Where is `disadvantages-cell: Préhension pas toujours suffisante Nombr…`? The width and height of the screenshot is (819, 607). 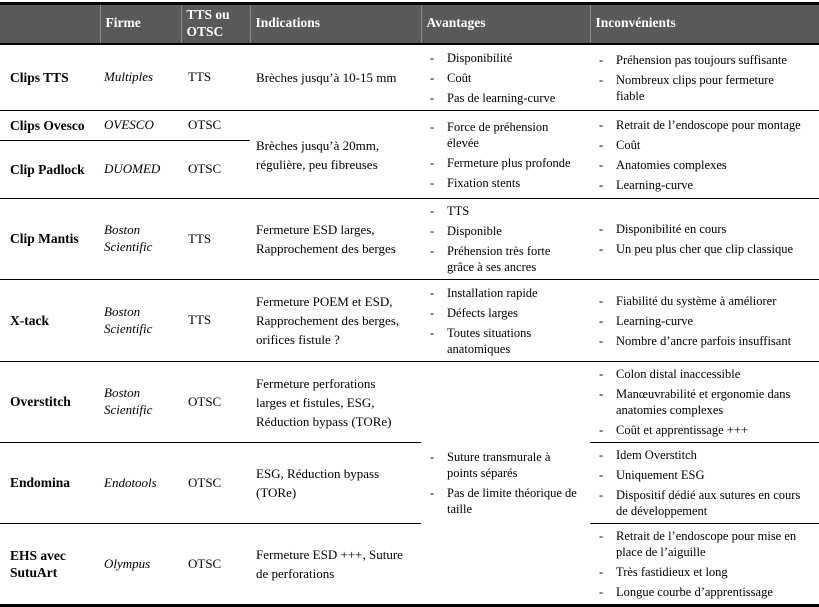 disadvantages-cell: Préhension pas toujours suffisante Nombr… is located at coordinates (704, 77).